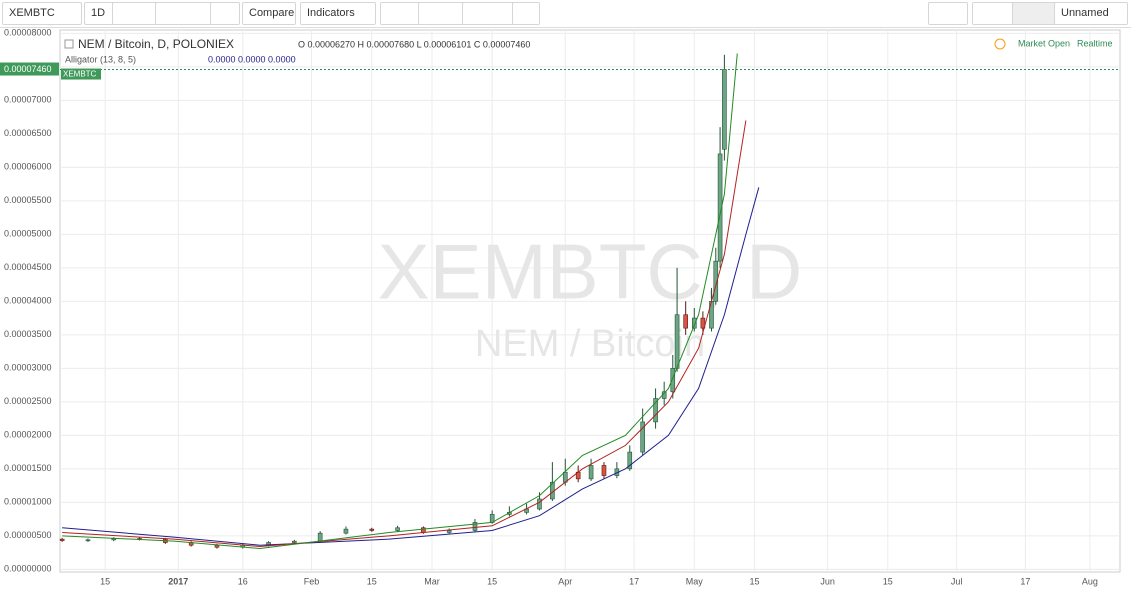 The height and width of the screenshot is (594, 1131). I want to click on y-tick-label: 0.00005500, so click(28, 200).